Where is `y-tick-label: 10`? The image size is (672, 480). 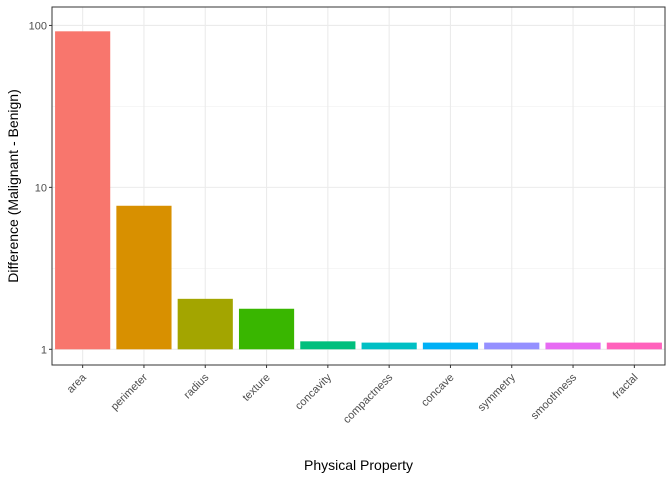
y-tick-label: 10 is located at coordinates (41, 188).